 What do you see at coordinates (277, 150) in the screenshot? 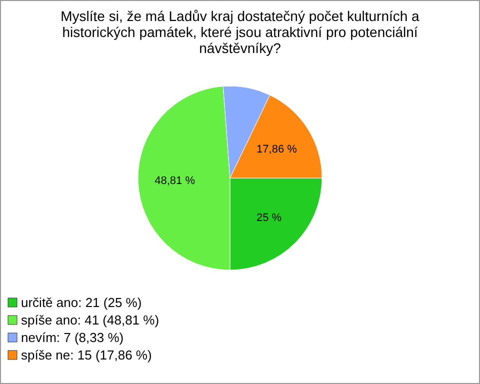
I see `data-label: 17,86 %` at bounding box center [277, 150].